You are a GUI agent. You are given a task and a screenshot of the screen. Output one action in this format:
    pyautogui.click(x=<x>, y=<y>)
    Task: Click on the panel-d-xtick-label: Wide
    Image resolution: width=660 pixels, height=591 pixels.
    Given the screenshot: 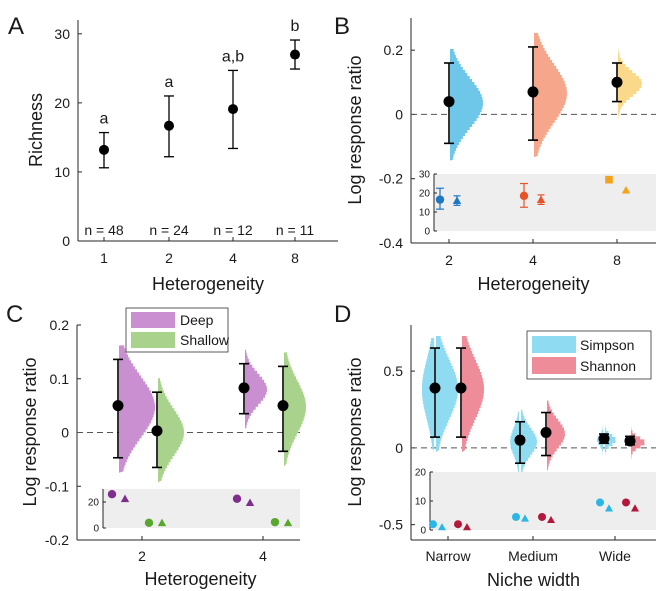 What is the action you would take?
    pyautogui.click(x=615, y=556)
    